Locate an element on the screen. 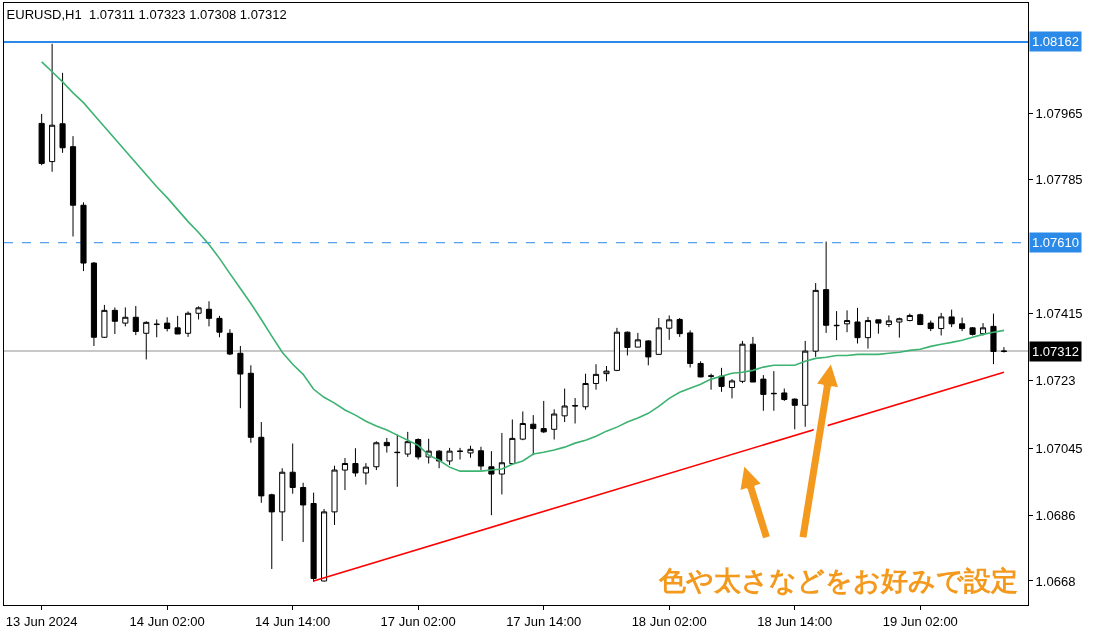  y-tick-label: 1.07045 is located at coordinates (1059, 448).